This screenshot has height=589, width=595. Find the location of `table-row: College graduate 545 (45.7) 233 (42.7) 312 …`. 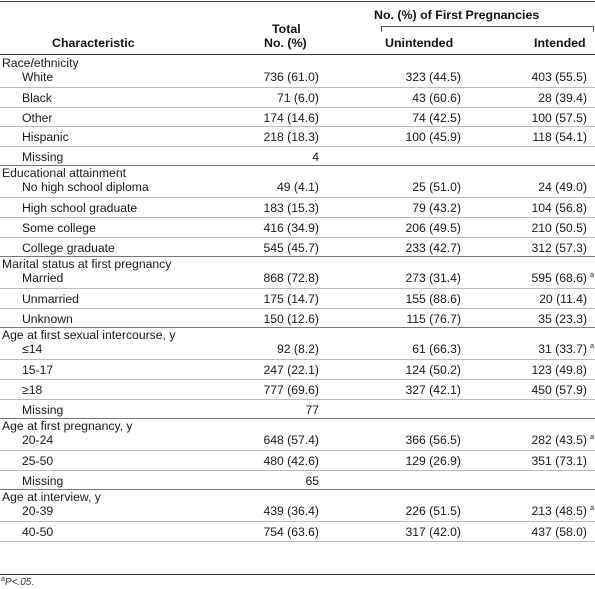

table-row: College graduate 545 (45.7) 233 (42.7) 312 … is located at coordinates (297, 248).